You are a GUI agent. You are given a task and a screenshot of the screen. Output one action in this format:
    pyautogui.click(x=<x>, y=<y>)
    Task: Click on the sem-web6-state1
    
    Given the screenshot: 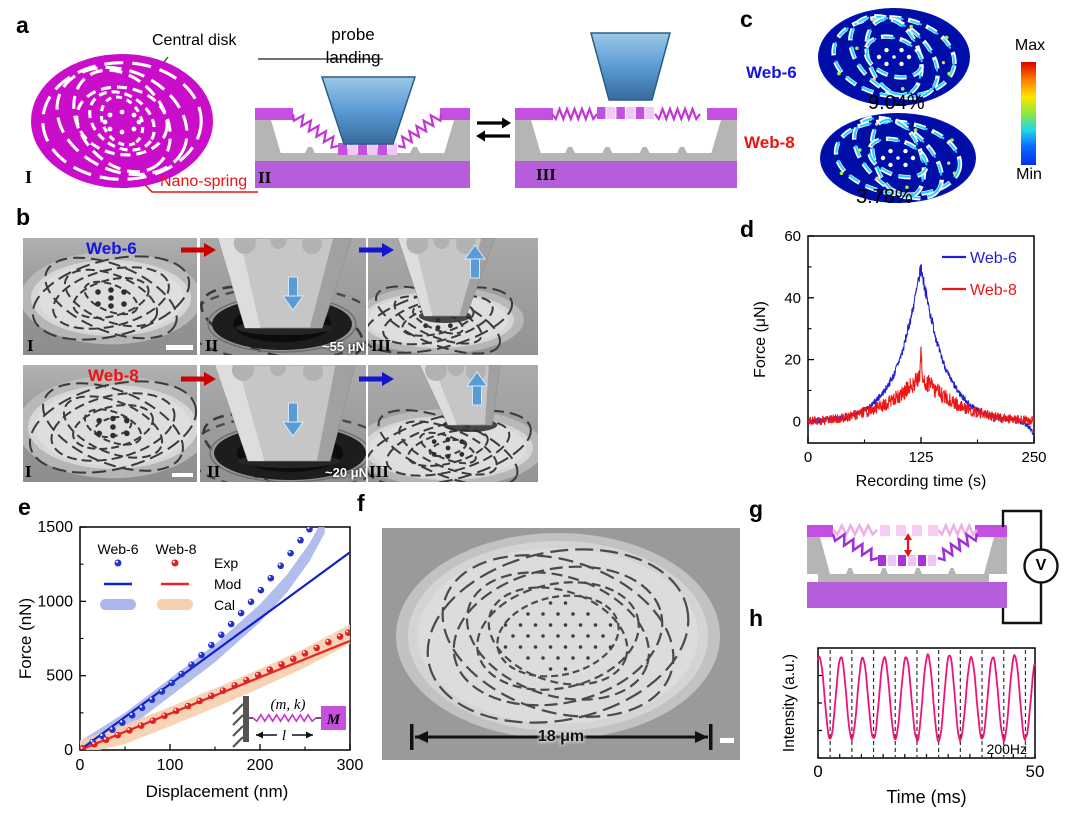 What is the action you would take?
    pyautogui.click(x=110, y=296)
    